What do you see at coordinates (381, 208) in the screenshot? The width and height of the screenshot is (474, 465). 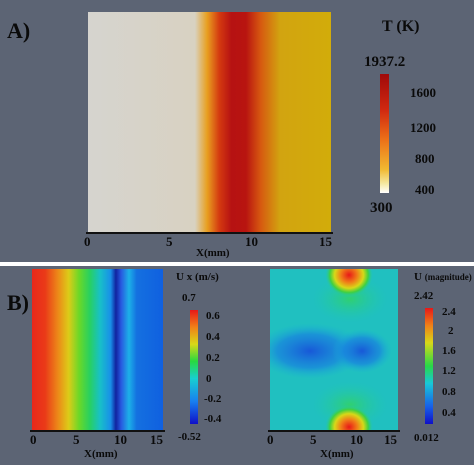 I see `colorbar-min-label: 300` at bounding box center [381, 208].